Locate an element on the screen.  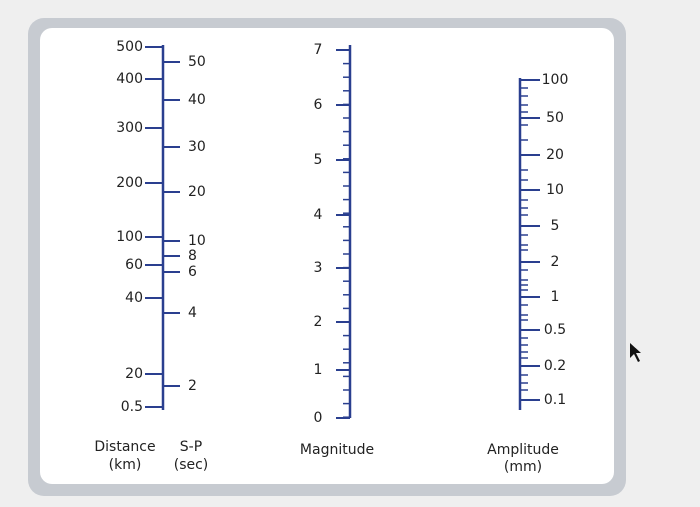
tick-label: 60 is located at coordinates (134, 265).